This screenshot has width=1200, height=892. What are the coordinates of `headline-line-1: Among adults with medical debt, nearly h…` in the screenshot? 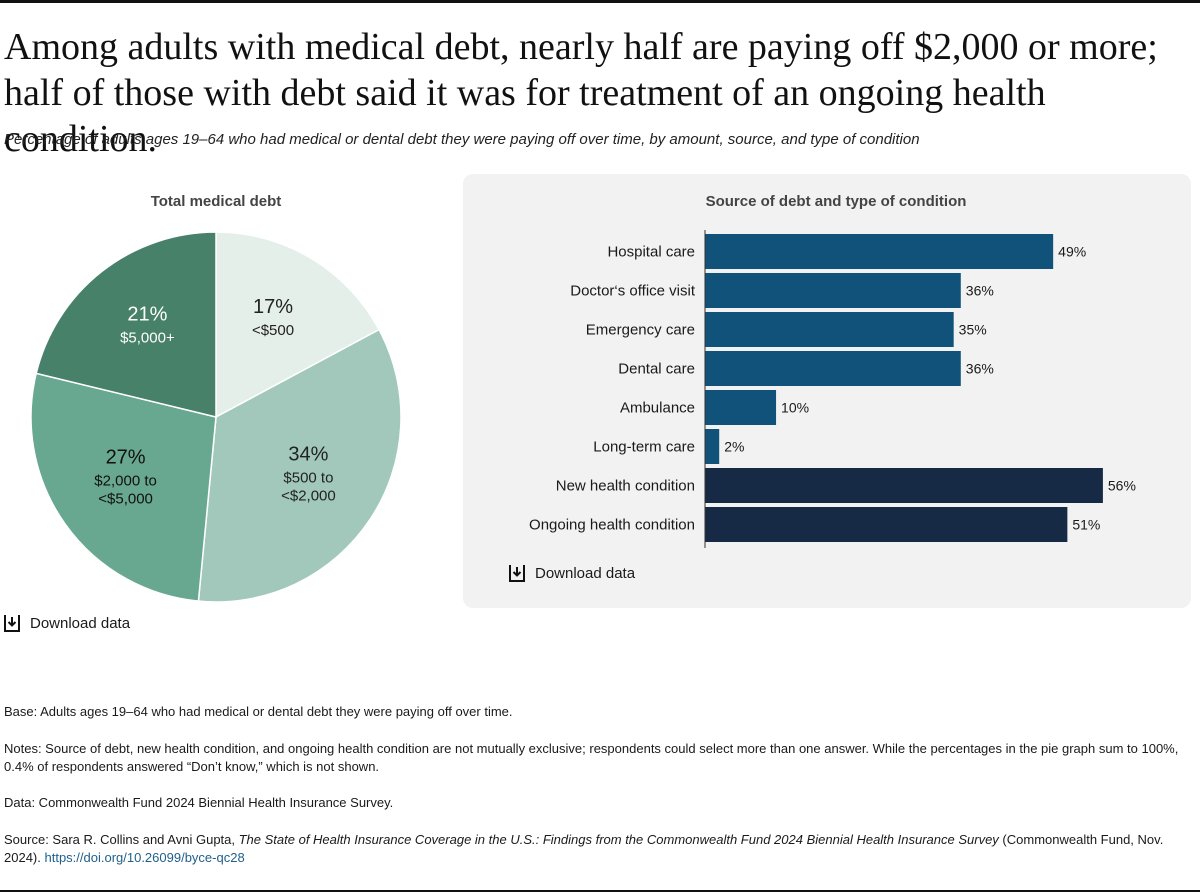 It's located at (581, 47).